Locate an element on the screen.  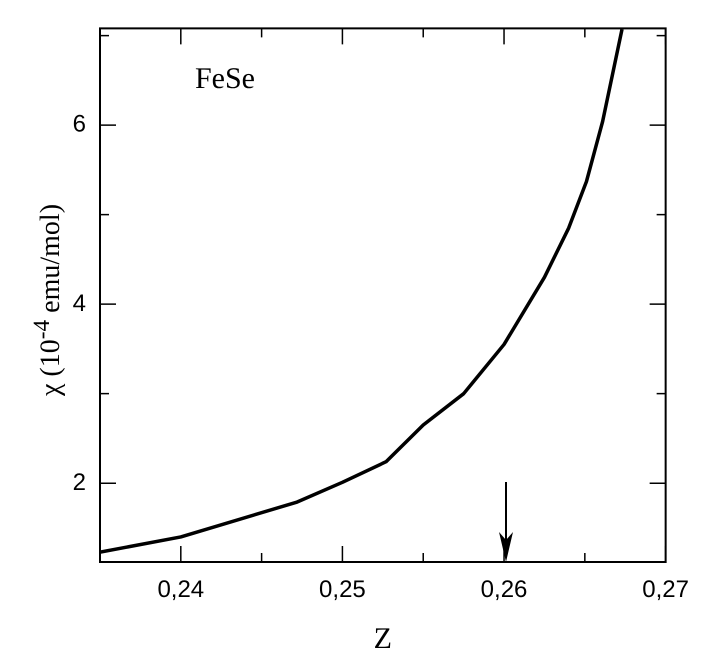
y-tick-label: 2 is located at coordinates (79, 482).